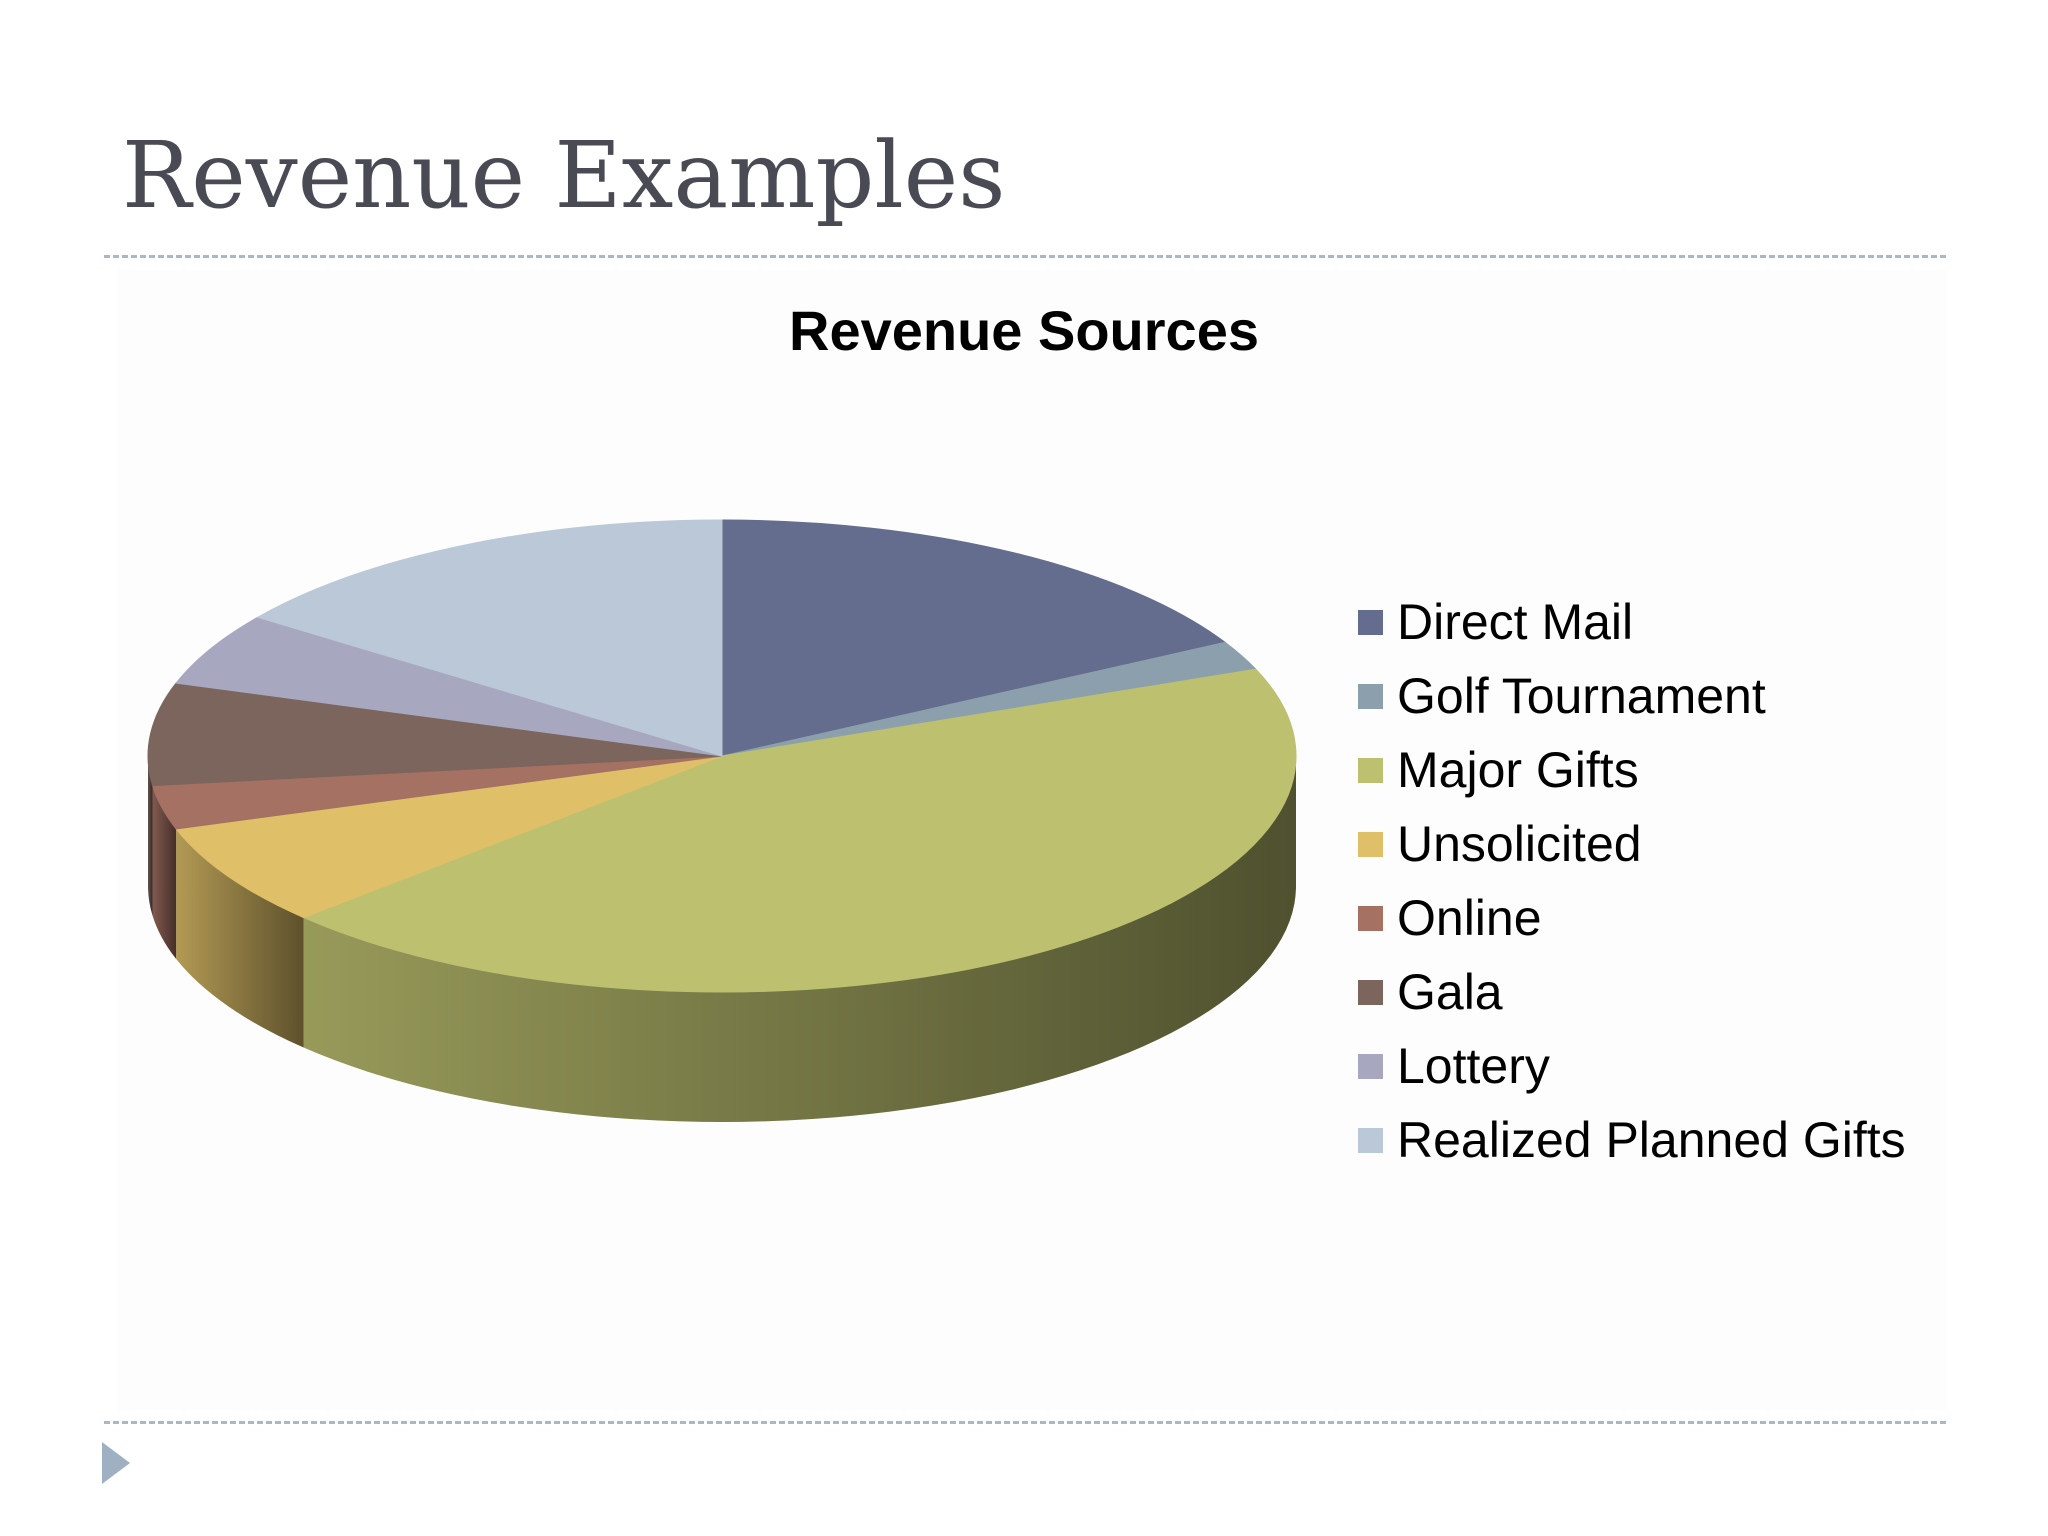 The height and width of the screenshot is (1536, 2048). I want to click on pie-slice-realized-planned-gifts, so click(489, 638).